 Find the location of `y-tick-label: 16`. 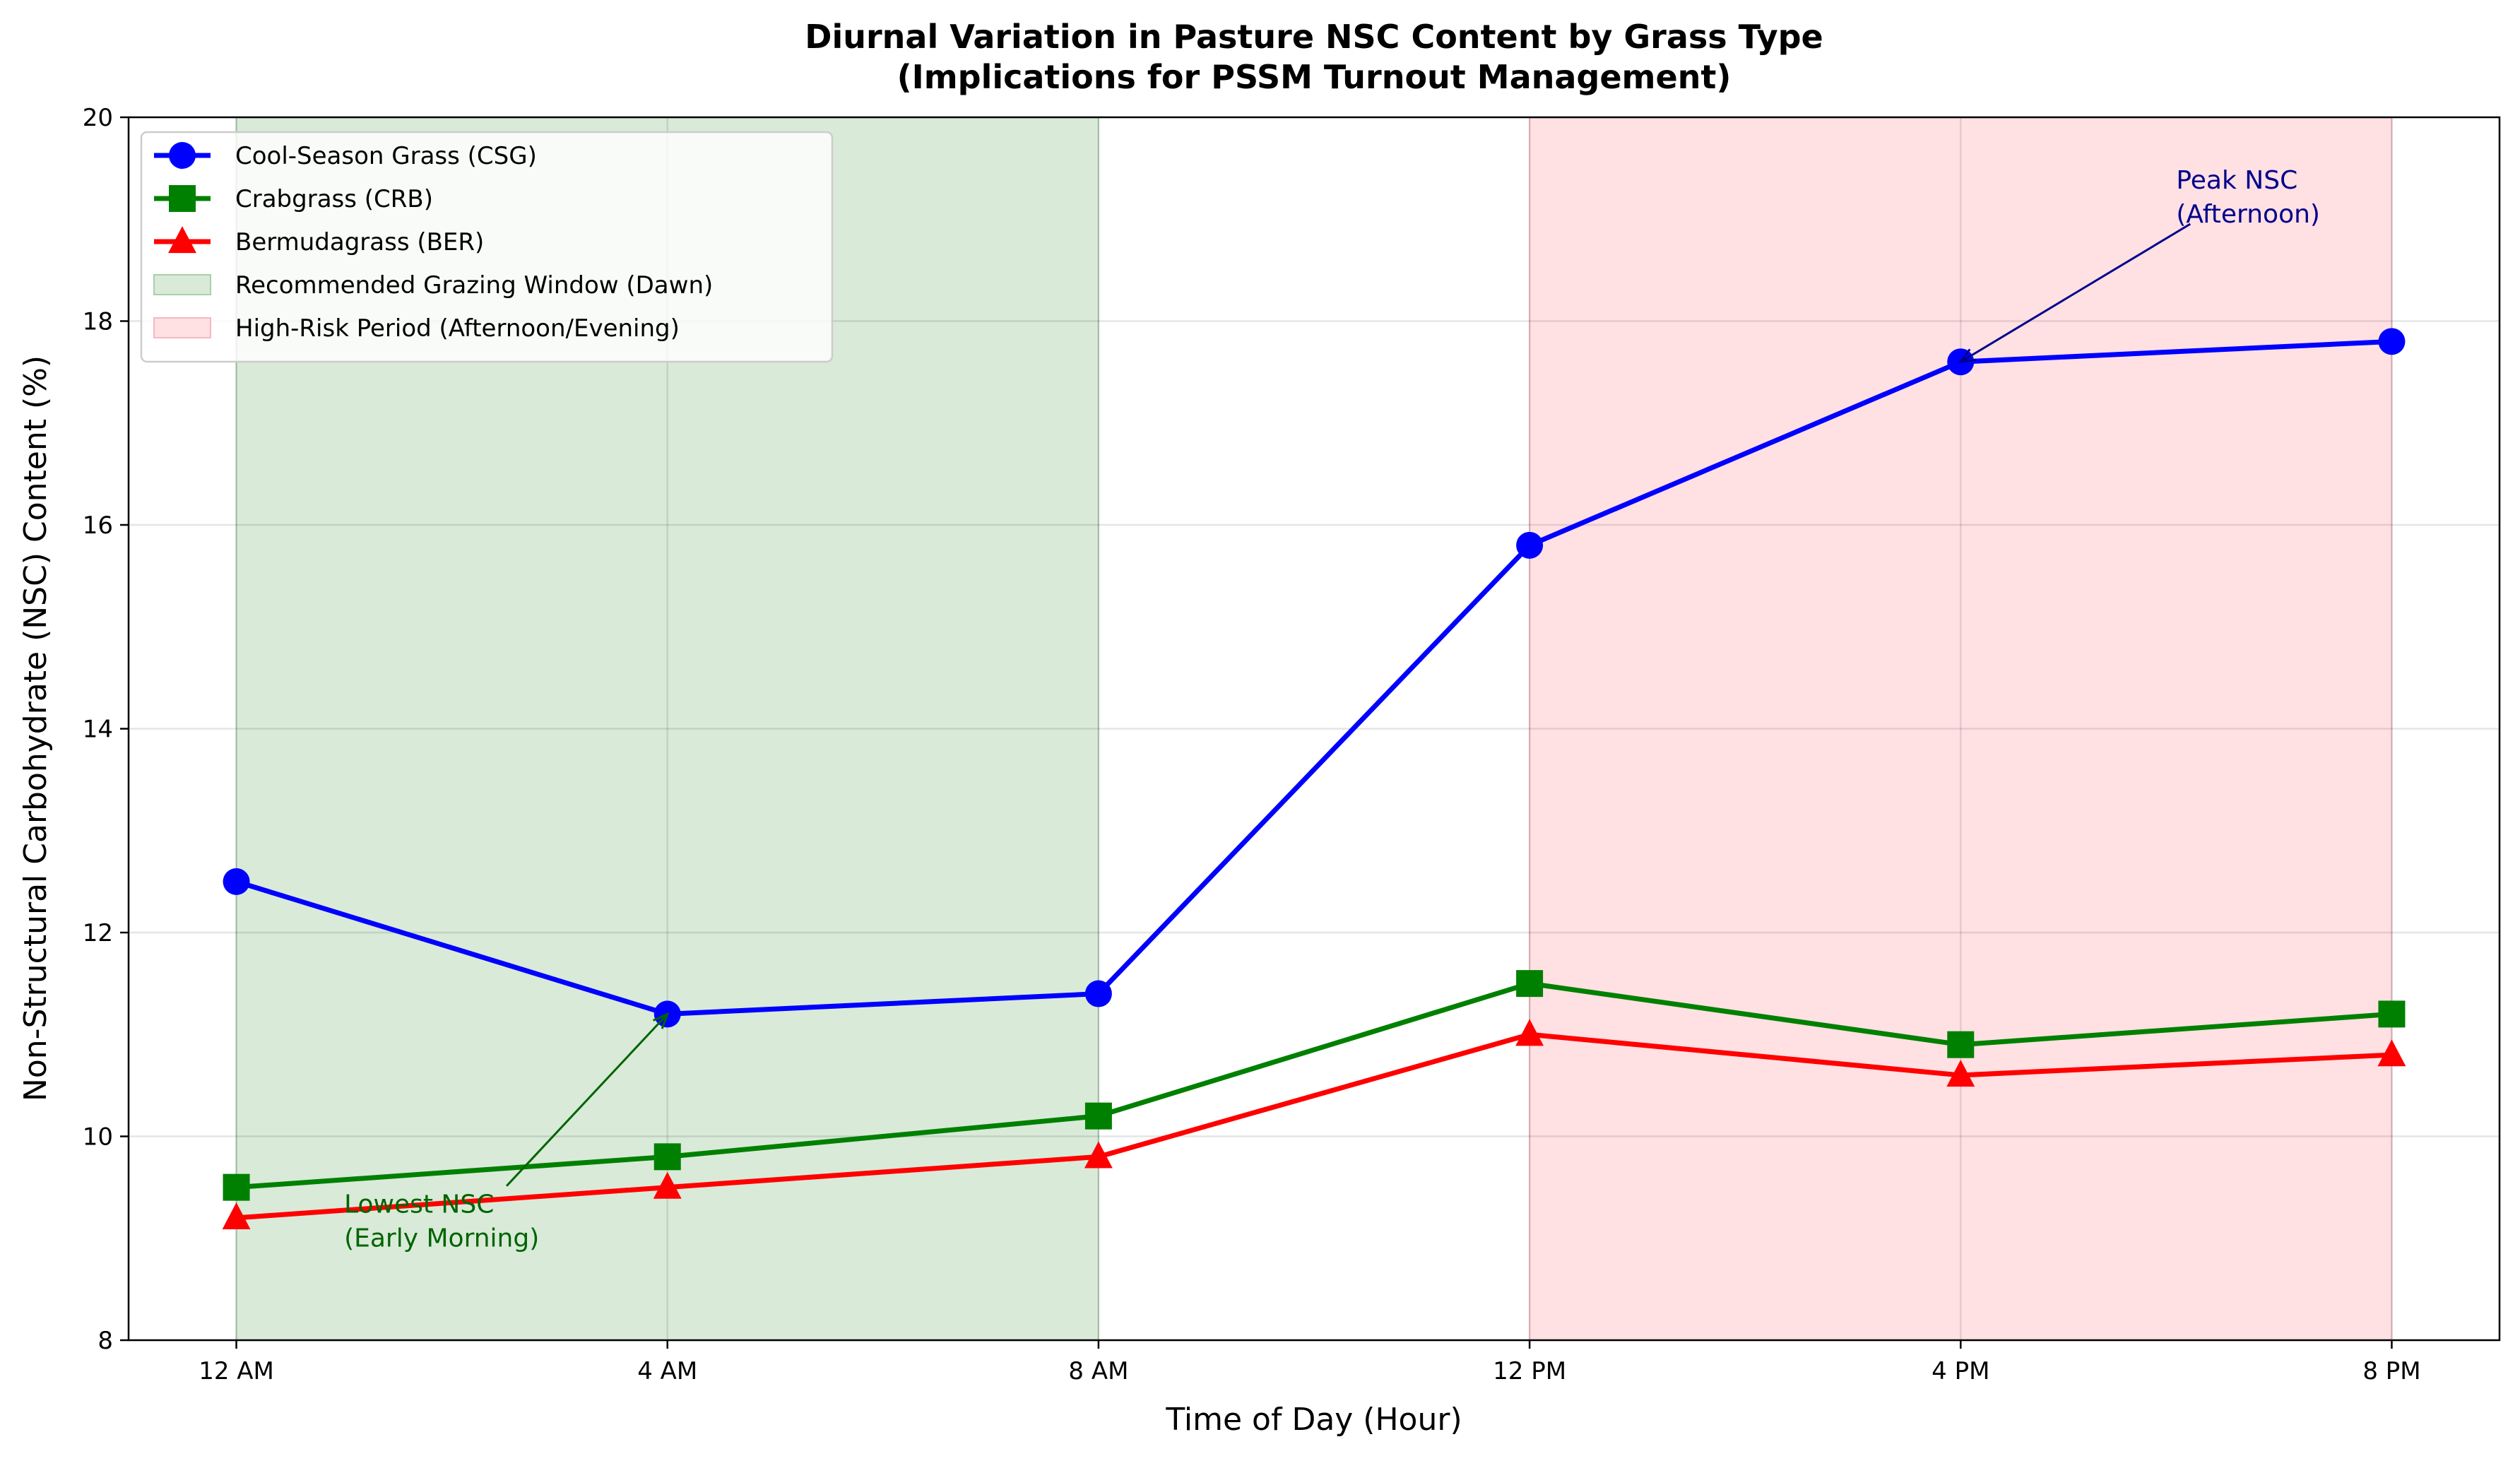

y-tick-label: 16 is located at coordinates (98, 525).